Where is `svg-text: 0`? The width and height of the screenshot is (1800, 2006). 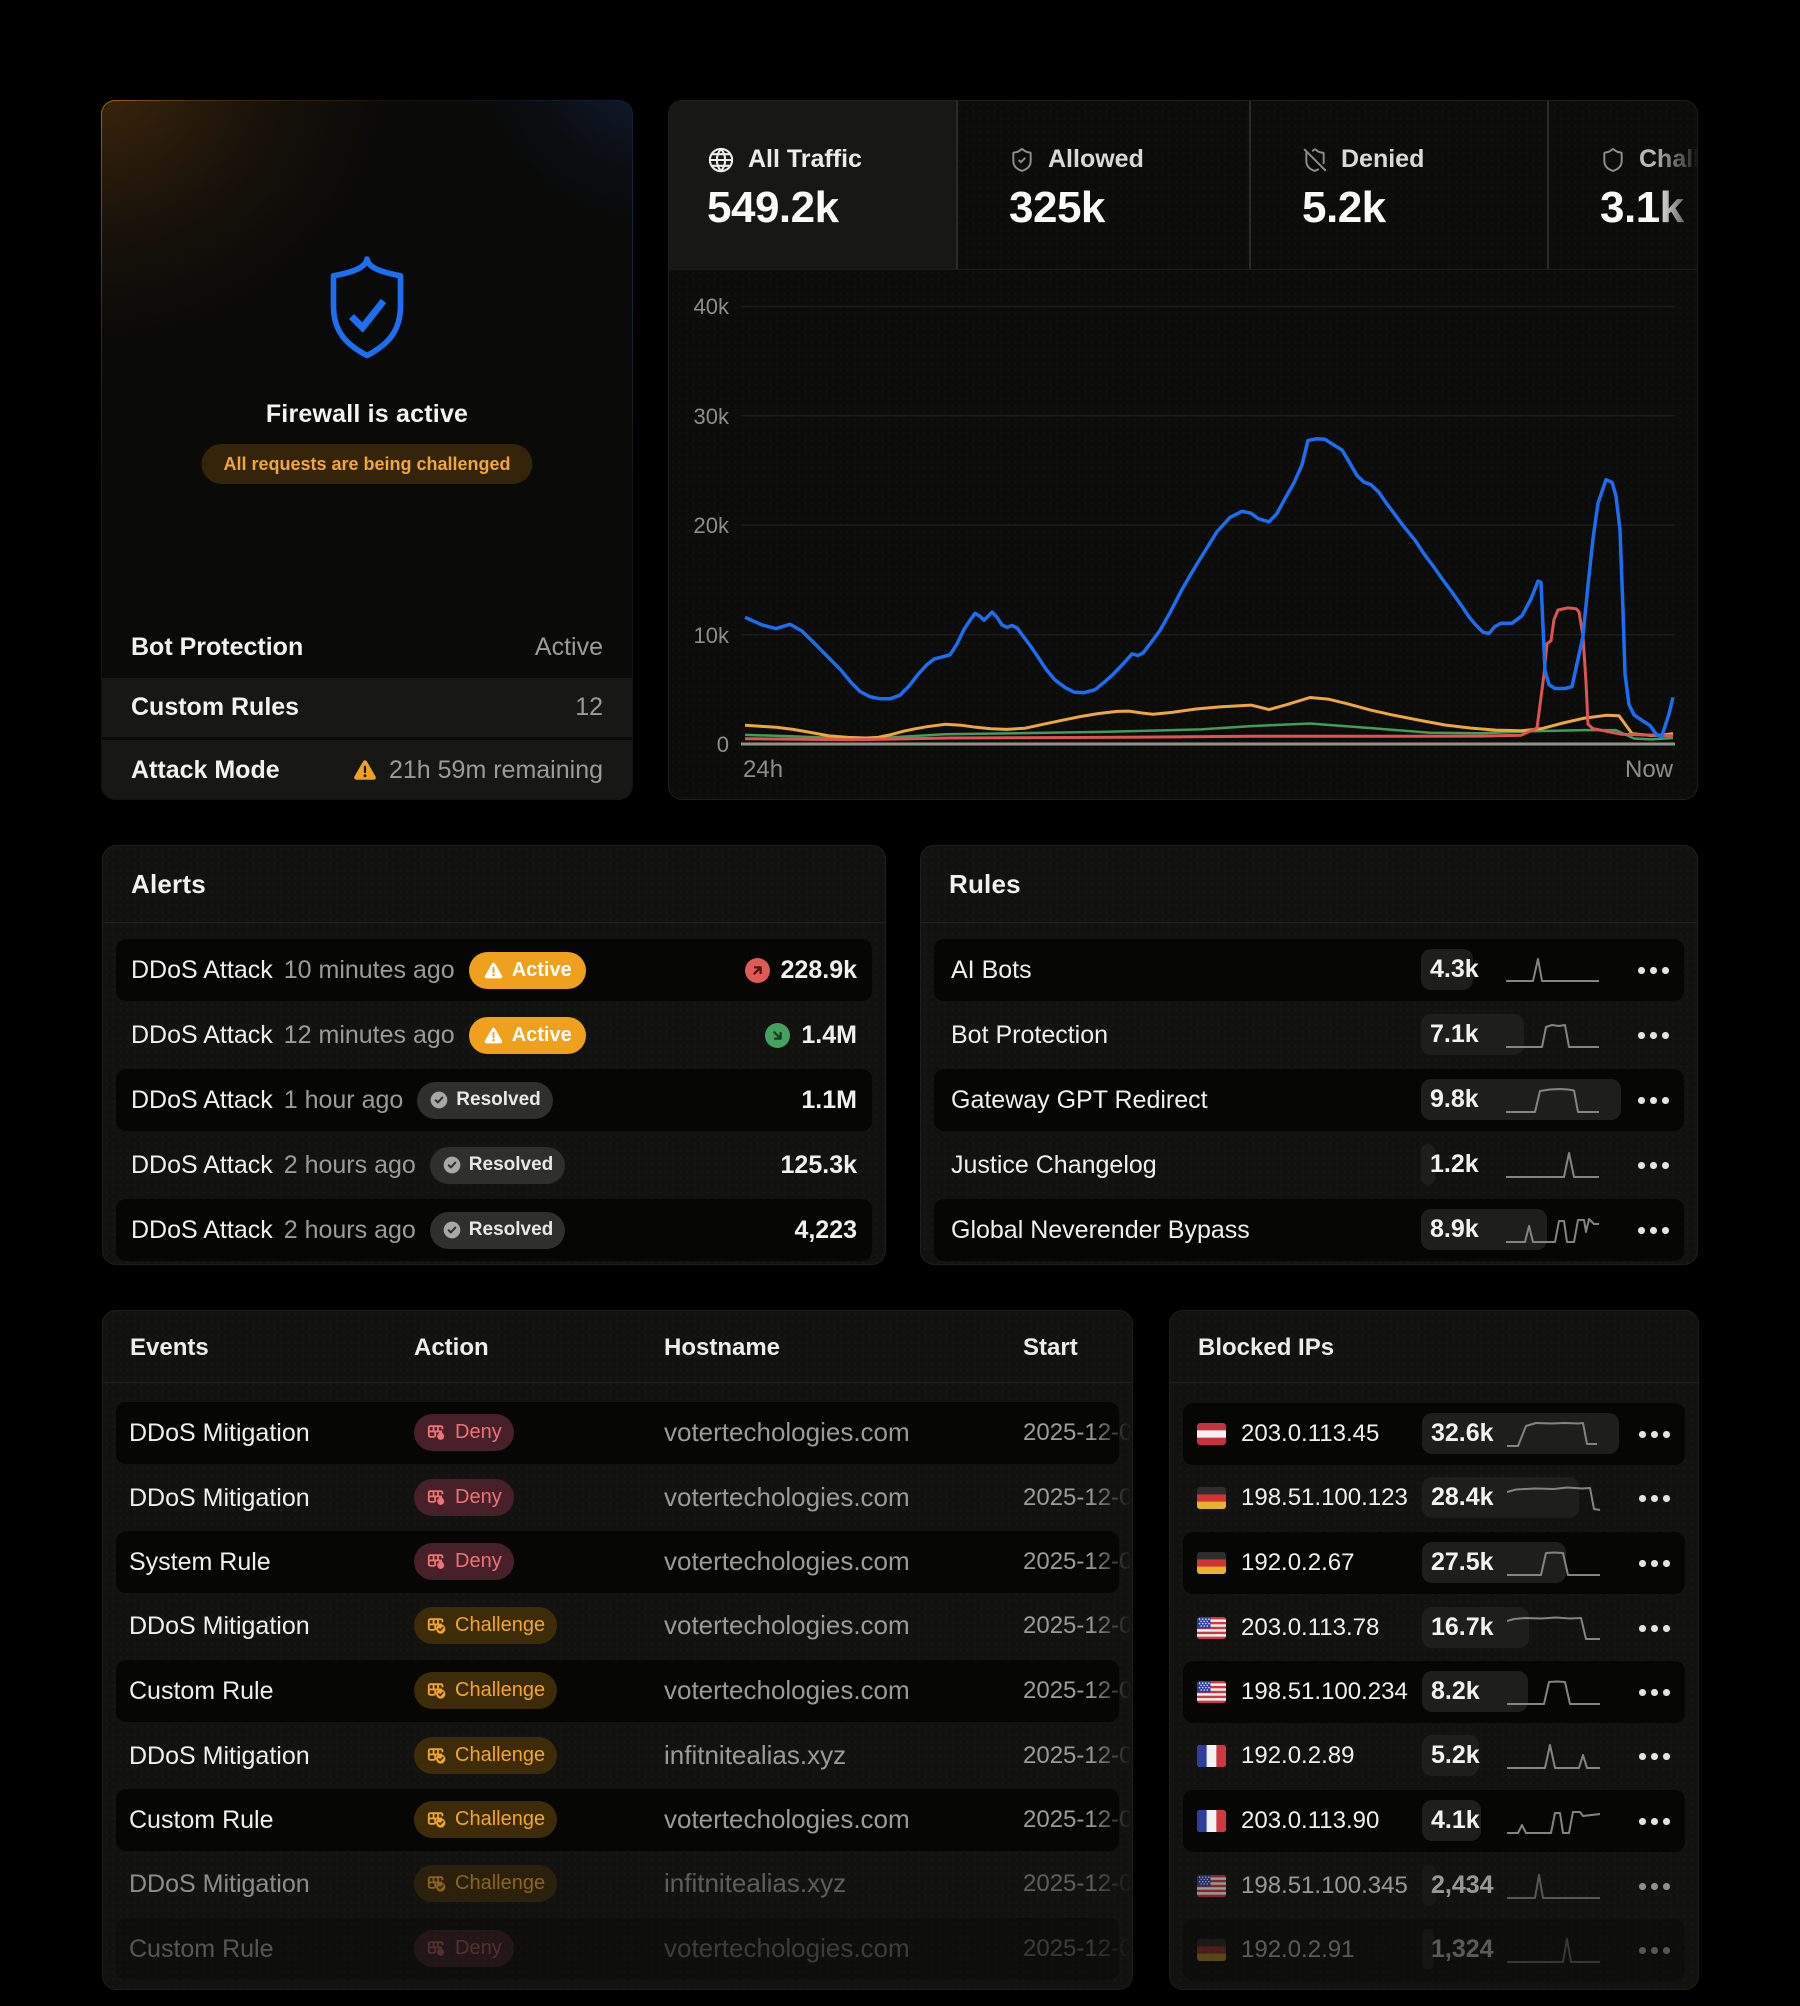
svg-text: 0 is located at coordinates (723, 744).